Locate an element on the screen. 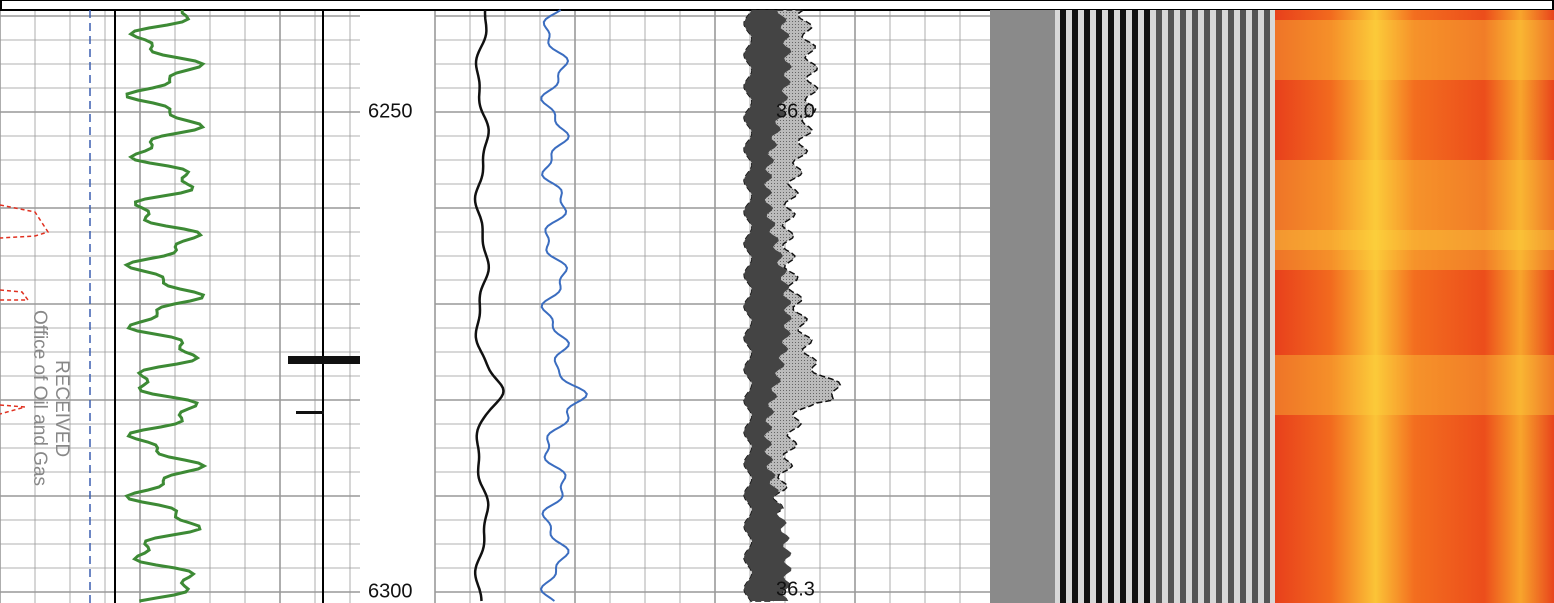 This screenshot has height=603, width=1554. header-box is located at coordinates (777, 5).